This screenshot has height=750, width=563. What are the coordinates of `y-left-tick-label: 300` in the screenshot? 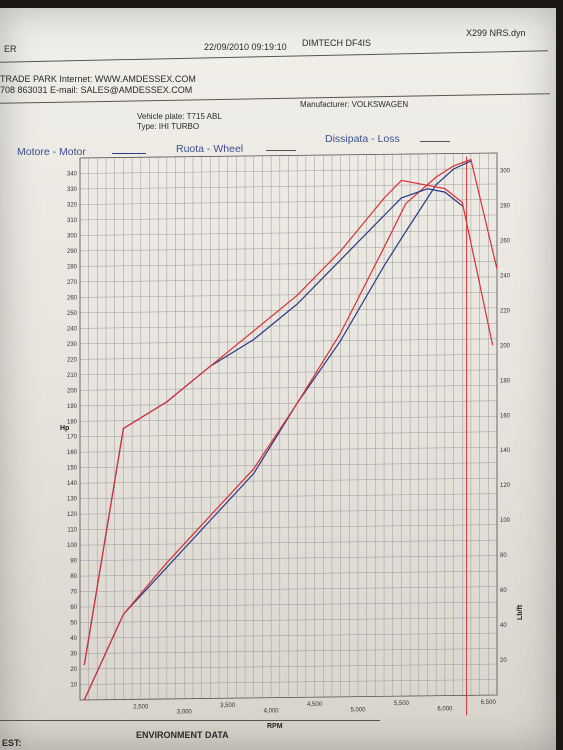 It's located at (72, 236).